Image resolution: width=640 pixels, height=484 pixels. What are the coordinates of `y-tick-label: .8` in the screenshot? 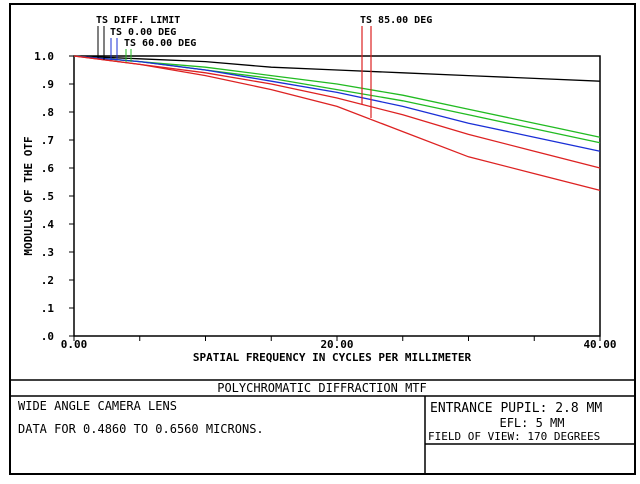 It's located at (47, 112).